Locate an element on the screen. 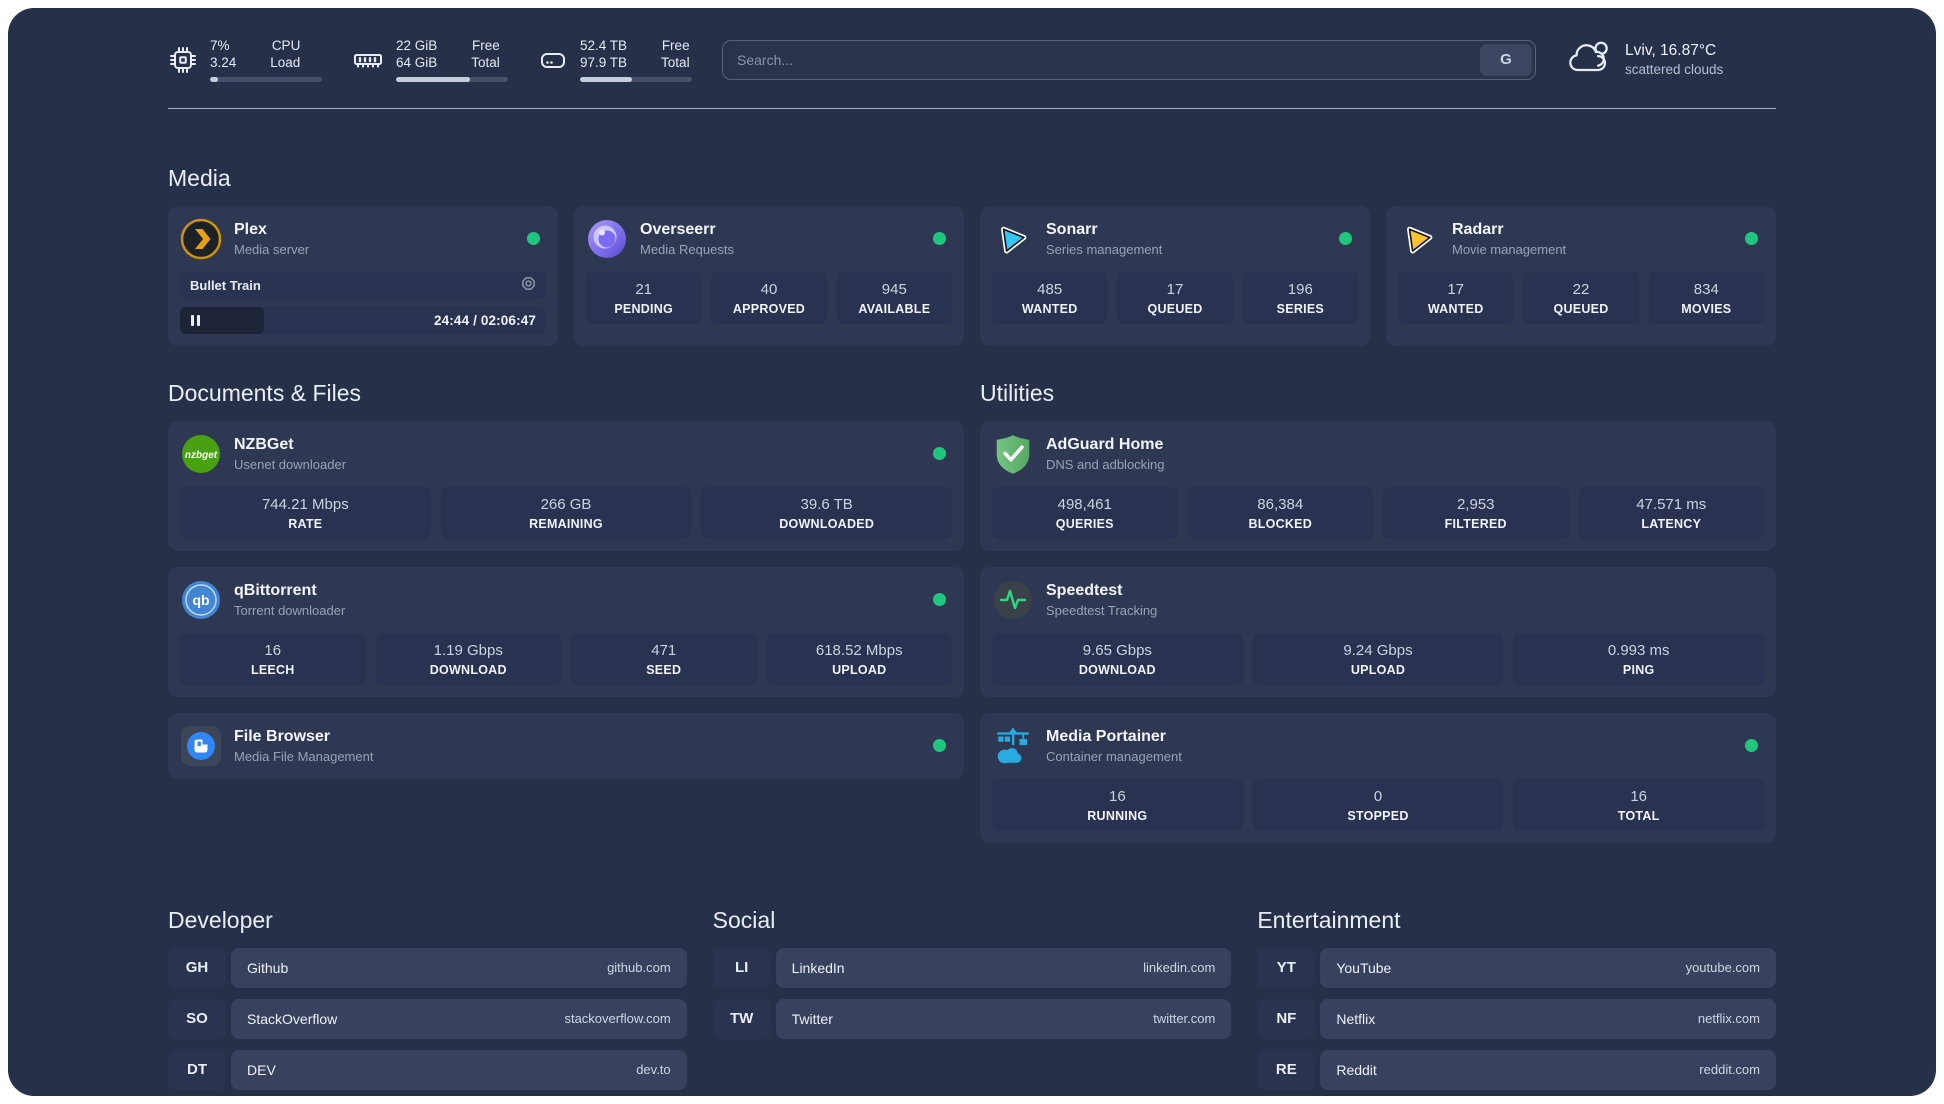 This screenshot has width=1944, height=1104. sonarr-icon is located at coordinates (1013, 239).